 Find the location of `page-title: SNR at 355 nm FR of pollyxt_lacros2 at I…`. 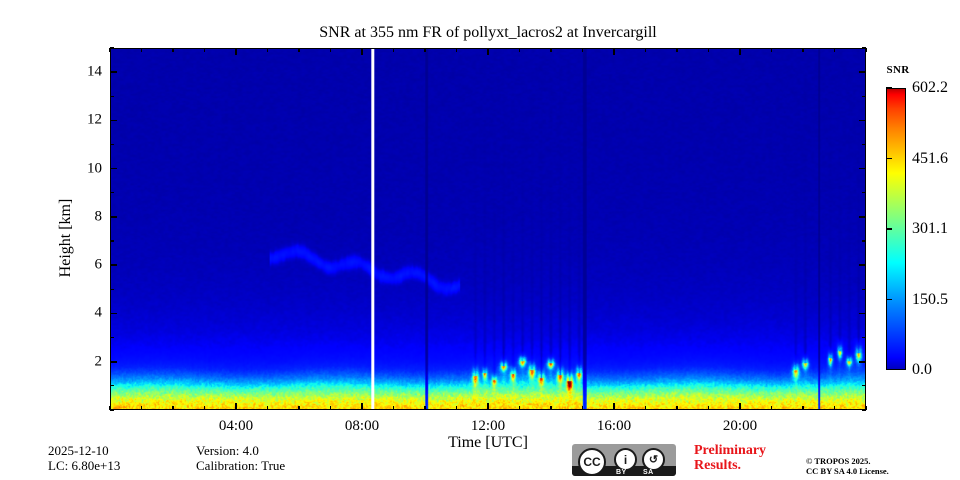

page-title: SNR at 355 nm FR of pollyxt_lacros2 at I… is located at coordinates (488, 32).